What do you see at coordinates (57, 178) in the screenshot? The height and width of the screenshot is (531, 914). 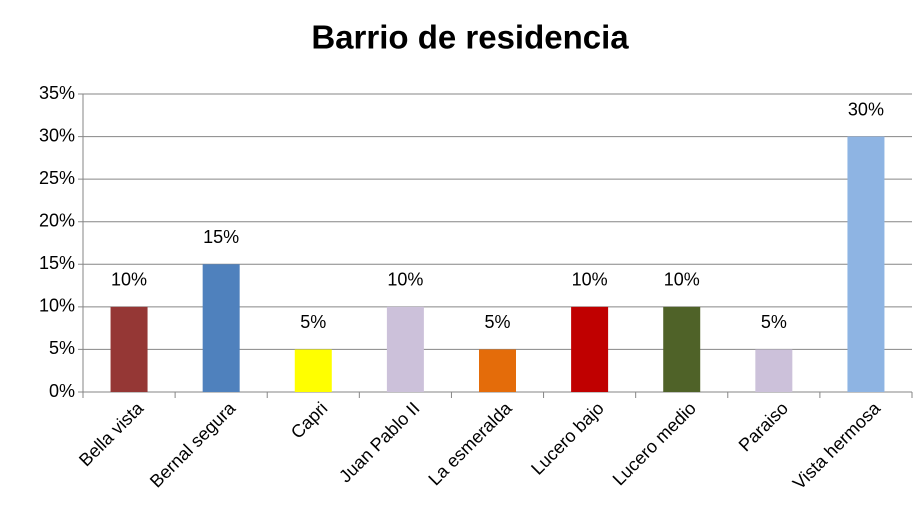 I see `y-tick-label: 25%` at bounding box center [57, 178].